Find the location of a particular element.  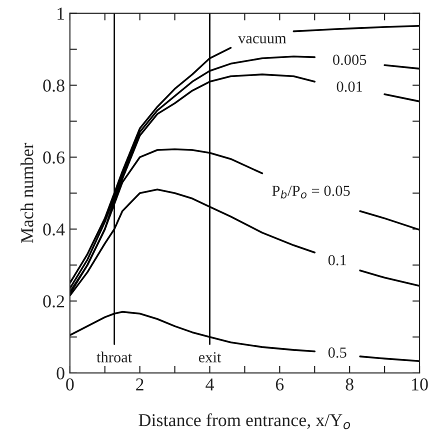

ref-line-label: throat is located at coordinates (114, 357).